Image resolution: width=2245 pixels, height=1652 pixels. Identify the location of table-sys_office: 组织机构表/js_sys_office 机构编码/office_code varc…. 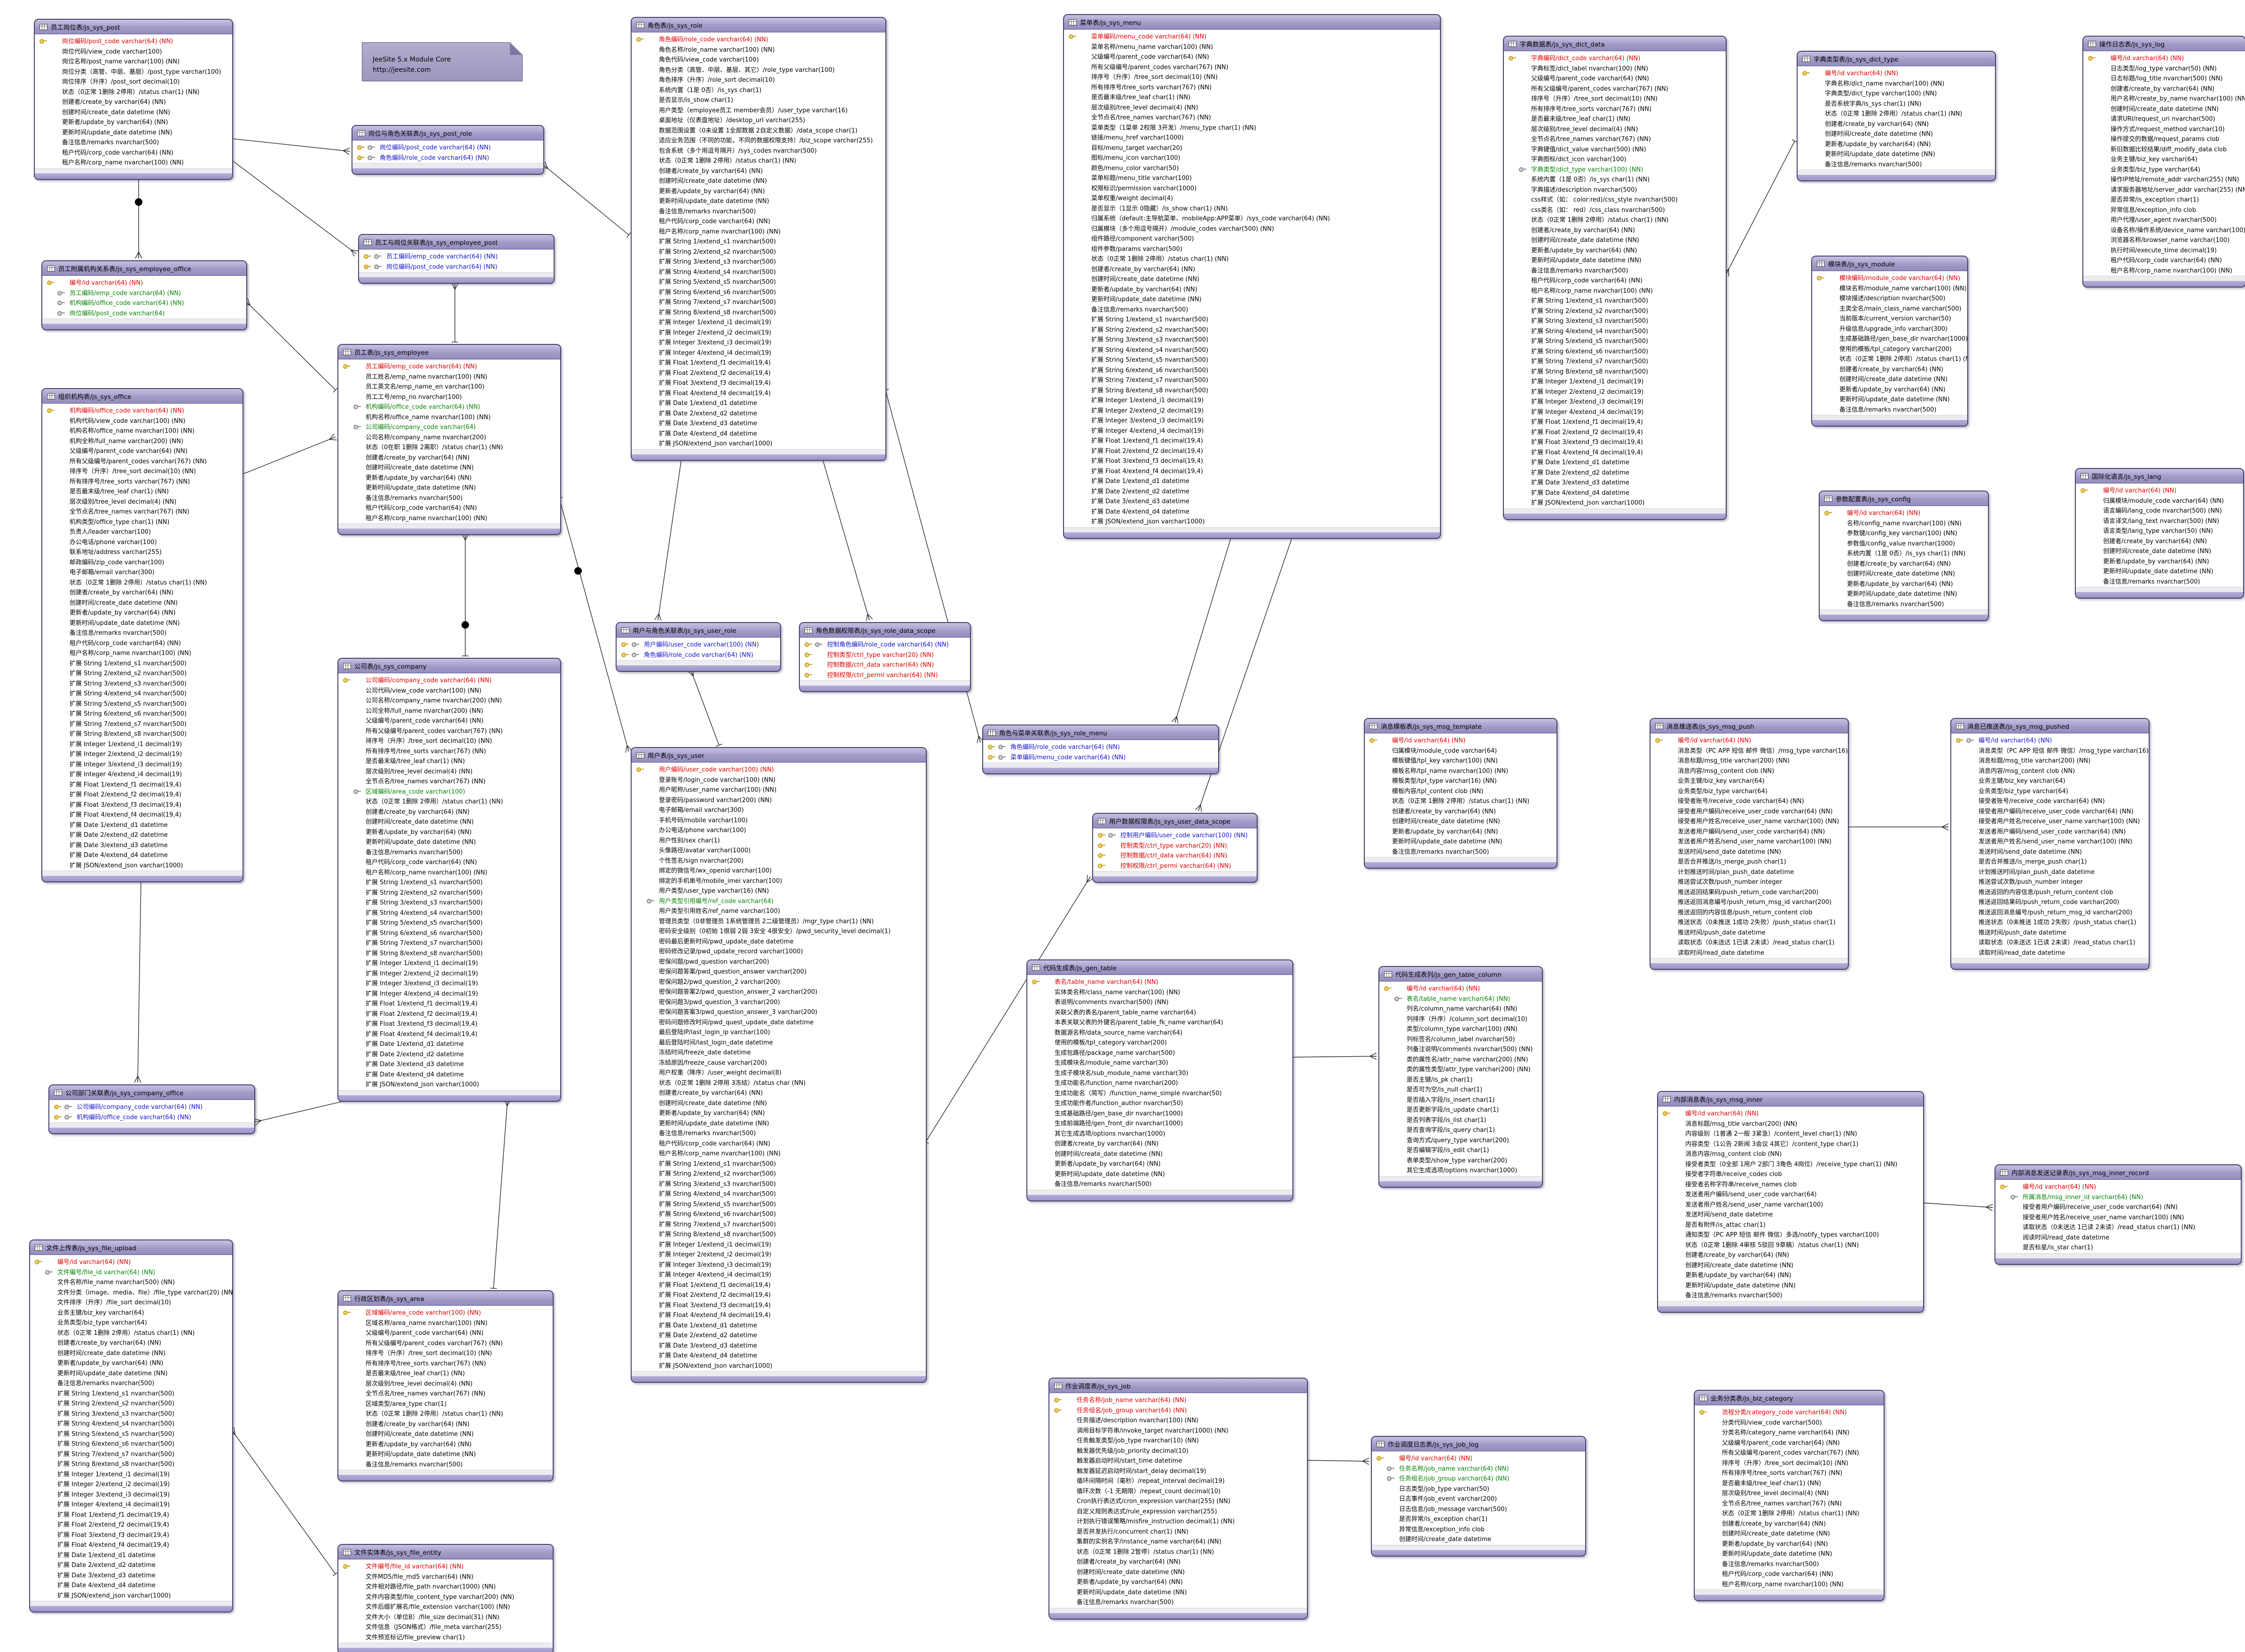
(142, 635).